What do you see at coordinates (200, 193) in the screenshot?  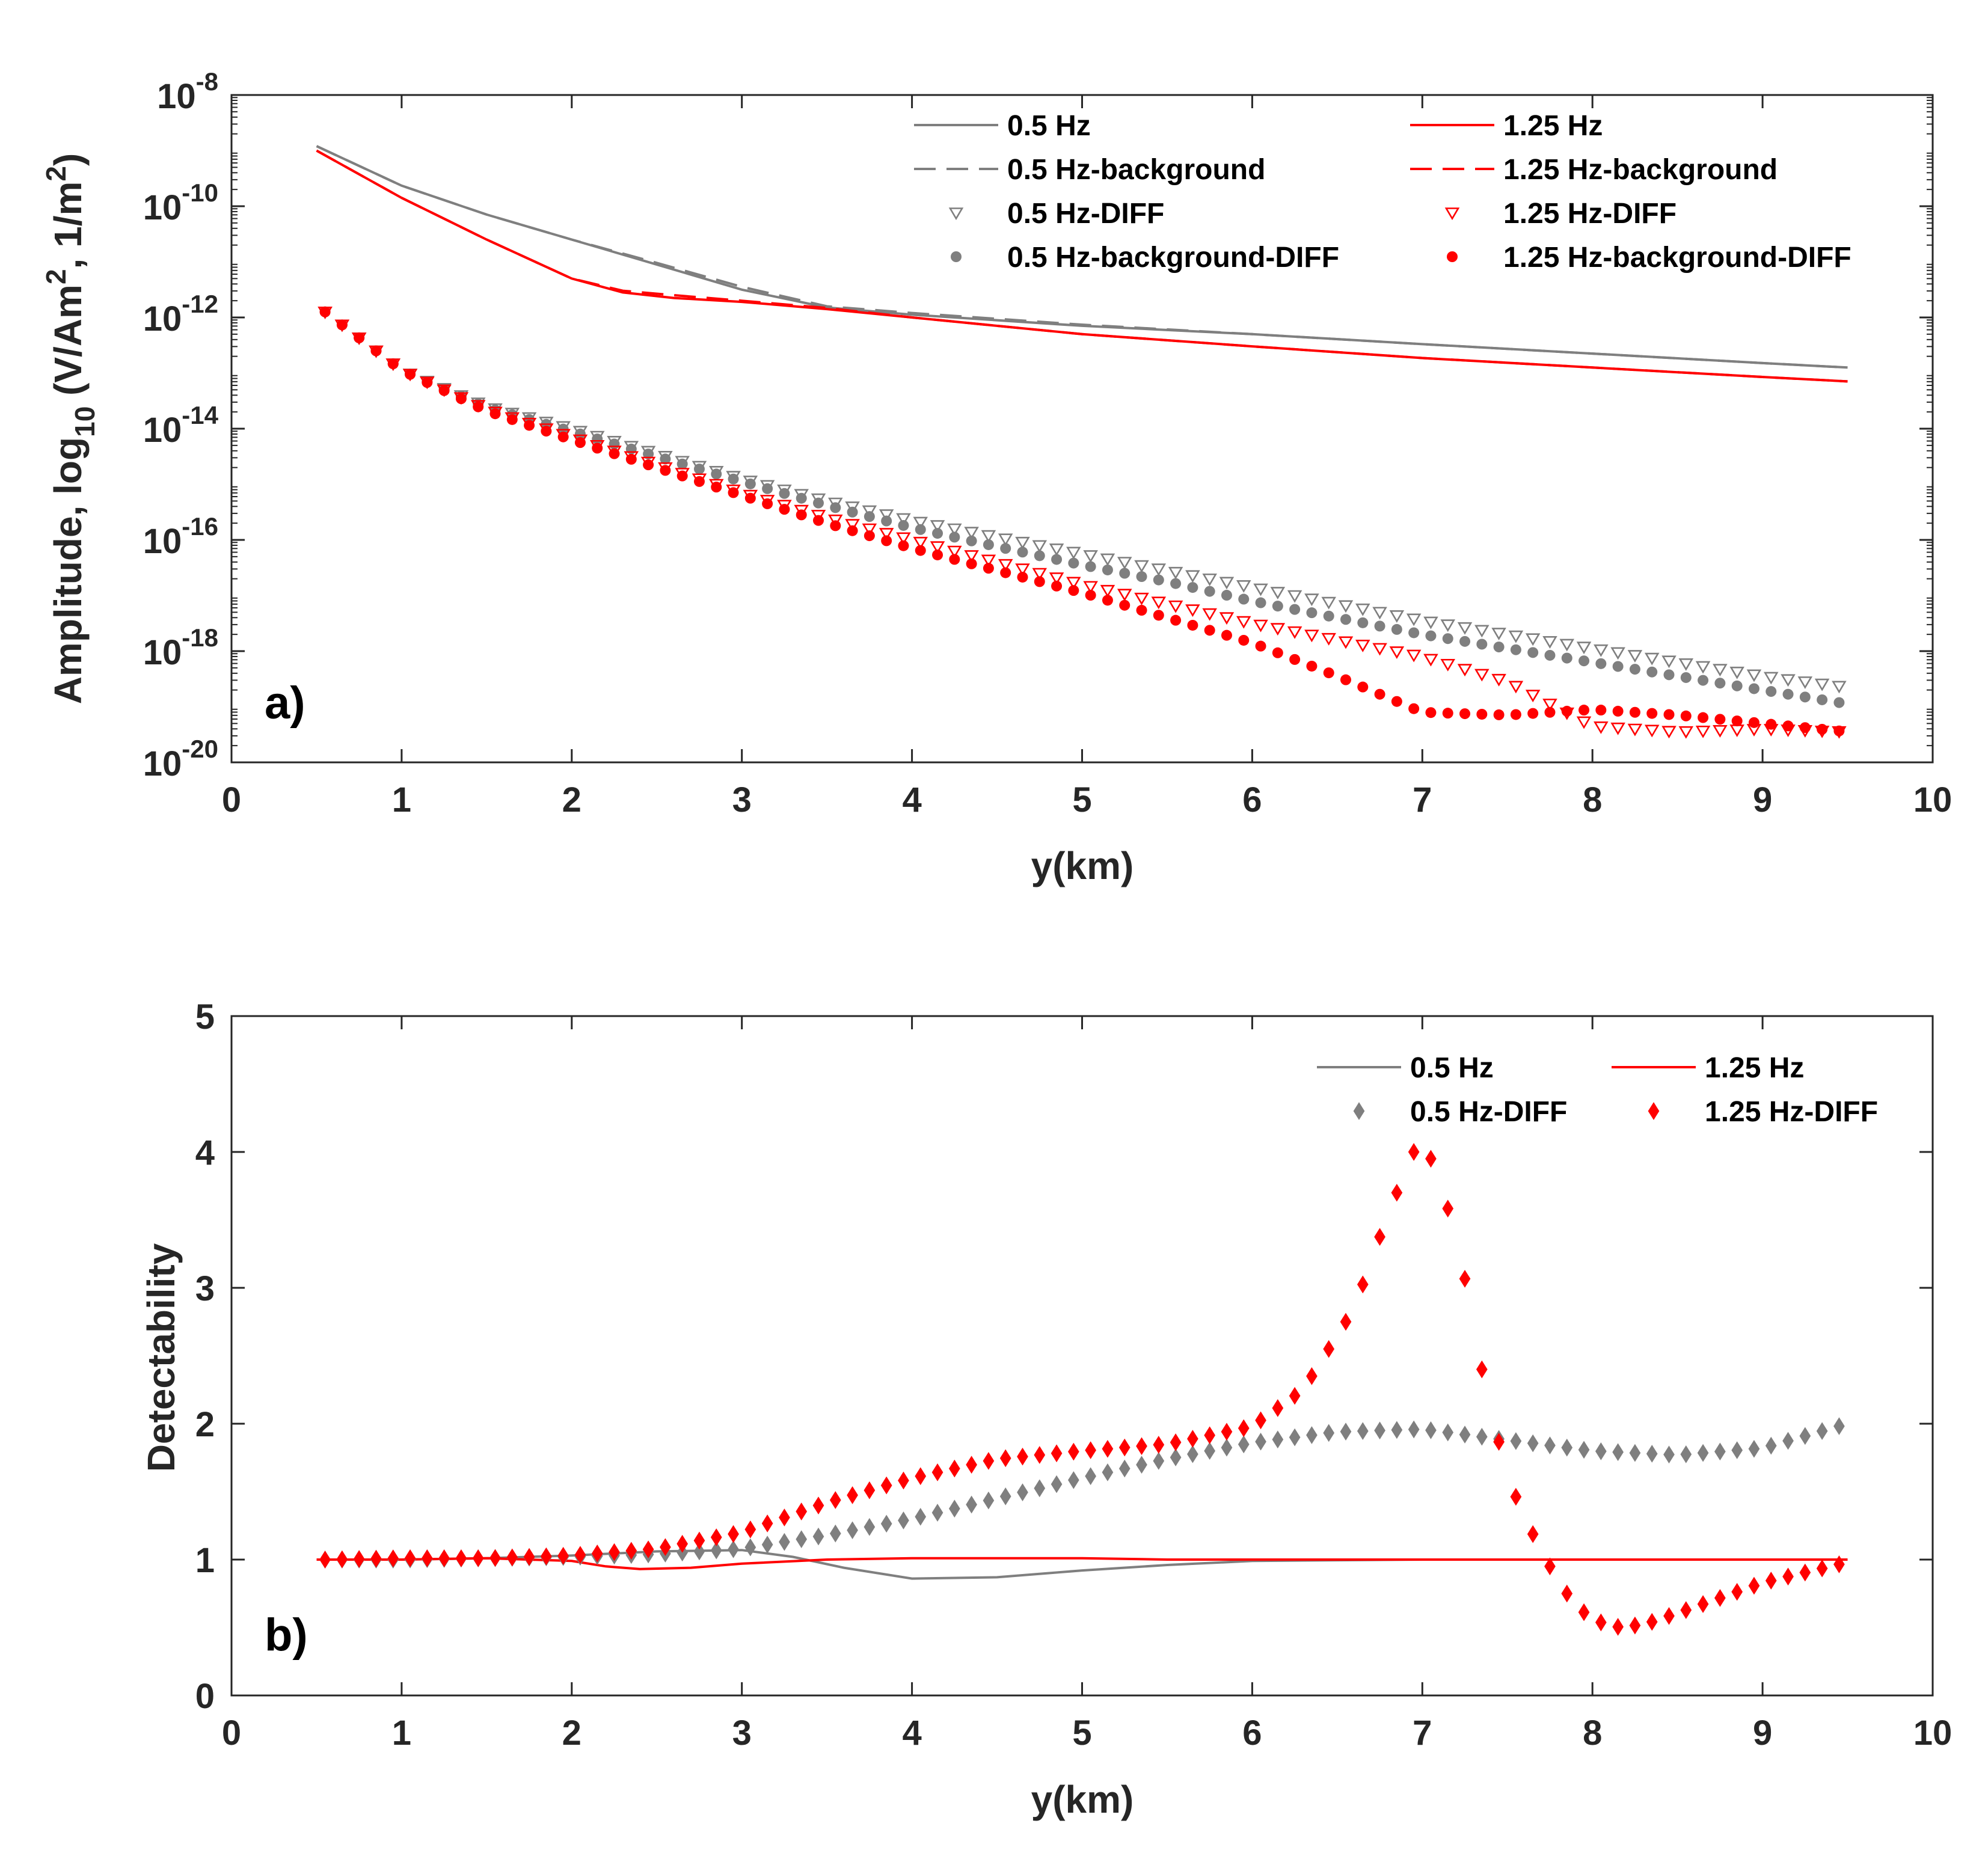 I see `y-tick-exponent: -10` at bounding box center [200, 193].